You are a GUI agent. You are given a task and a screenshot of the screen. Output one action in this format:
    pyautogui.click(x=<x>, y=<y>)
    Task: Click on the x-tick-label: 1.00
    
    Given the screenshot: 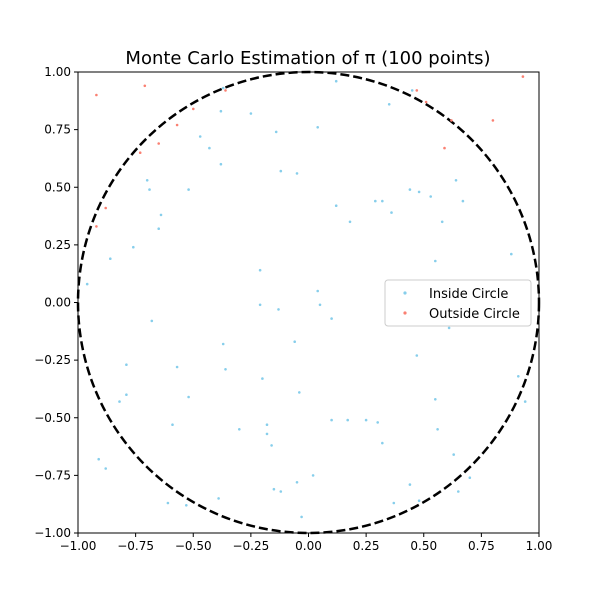 What is the action you would take?
    pyautogui.click(x=539, y=546)
    